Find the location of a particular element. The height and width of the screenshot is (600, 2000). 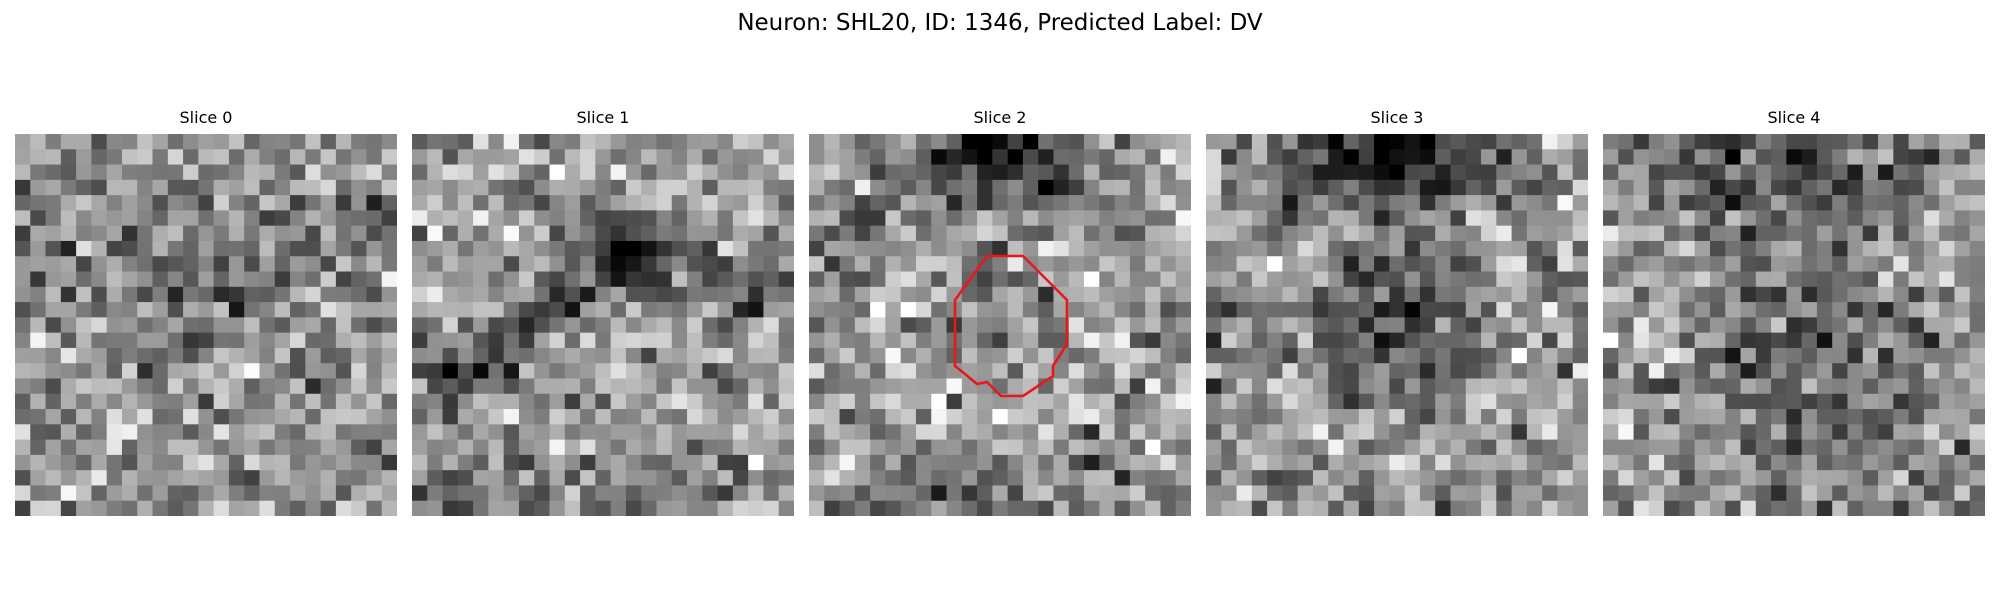

slice-panel-2: Slice 2 is located at coordinates (1000, 313).